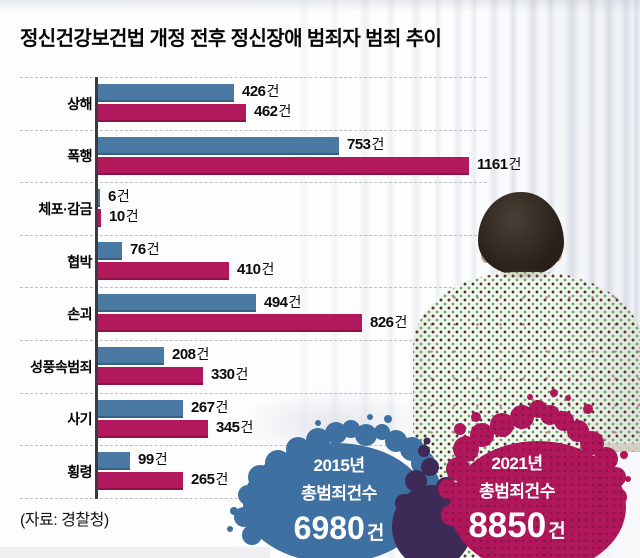 Image resolution: width=640 pixels, height=558 pixels. I want to click on total-2021-year: 2021년, so click(517, 463).